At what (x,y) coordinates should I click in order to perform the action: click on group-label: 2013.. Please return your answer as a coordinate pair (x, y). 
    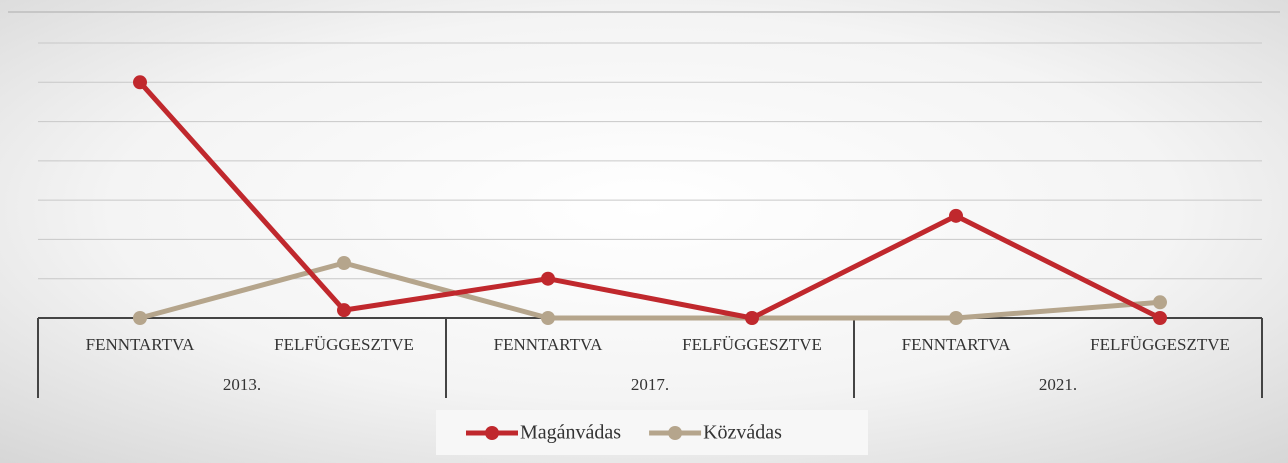
    Looking at the image, I should click on (242, 384).